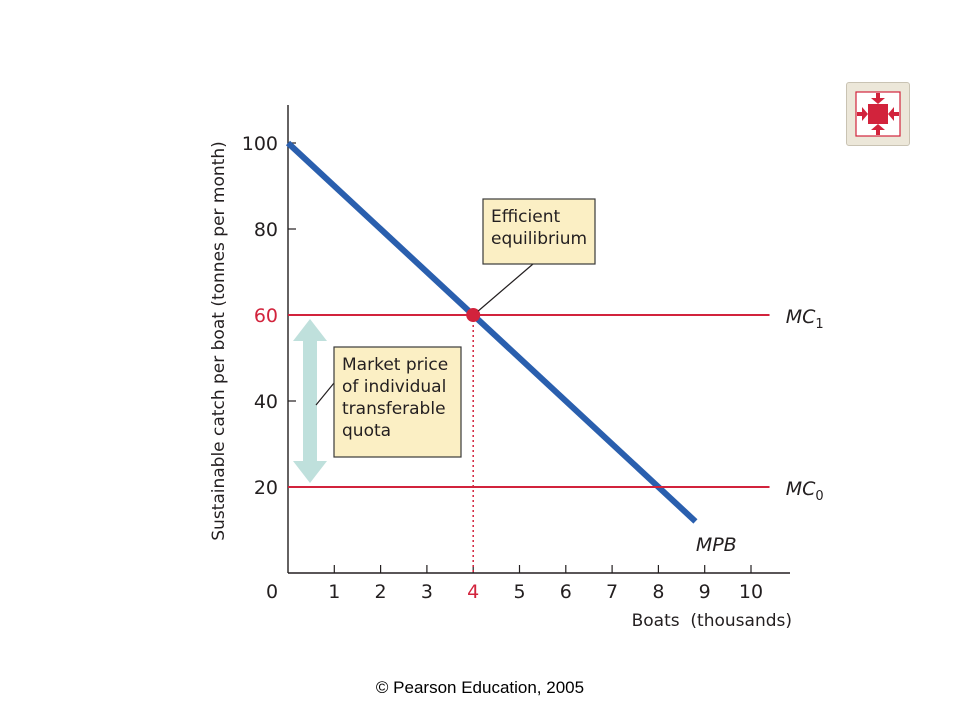 Image resolution: width=960 pixels, height=720 pixels. I want to click on annotations, so click(310, 401).